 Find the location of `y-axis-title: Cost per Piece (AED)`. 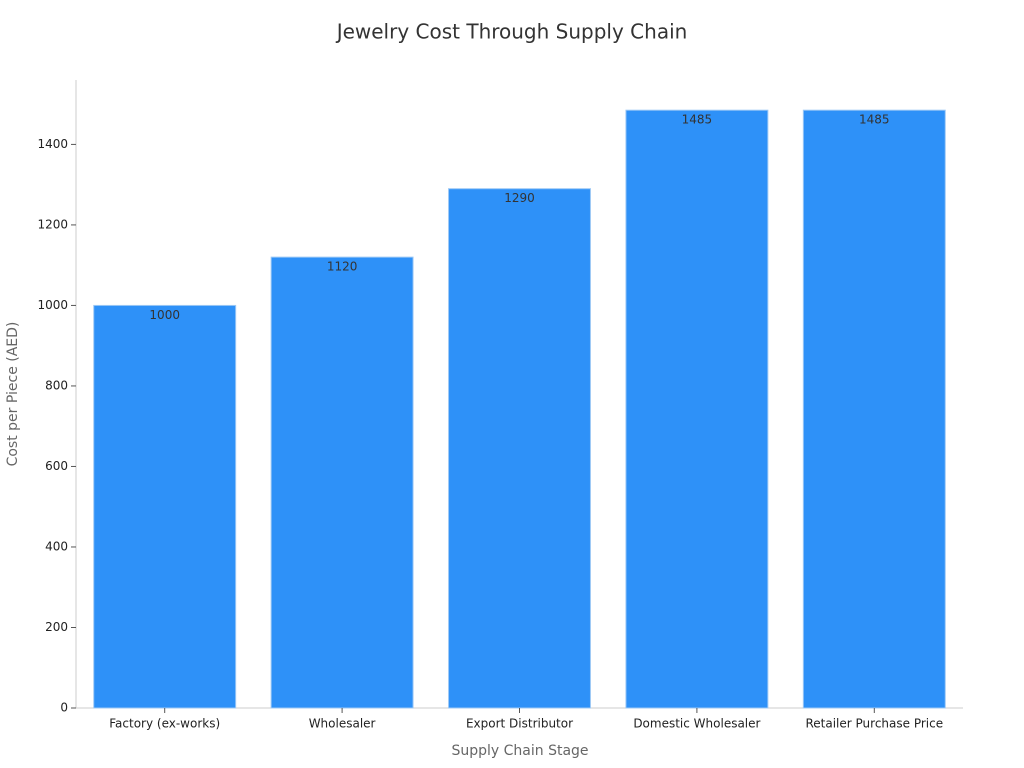

y-axis-title: Cost per Piece (AED) is located at coordinates (13, 394).